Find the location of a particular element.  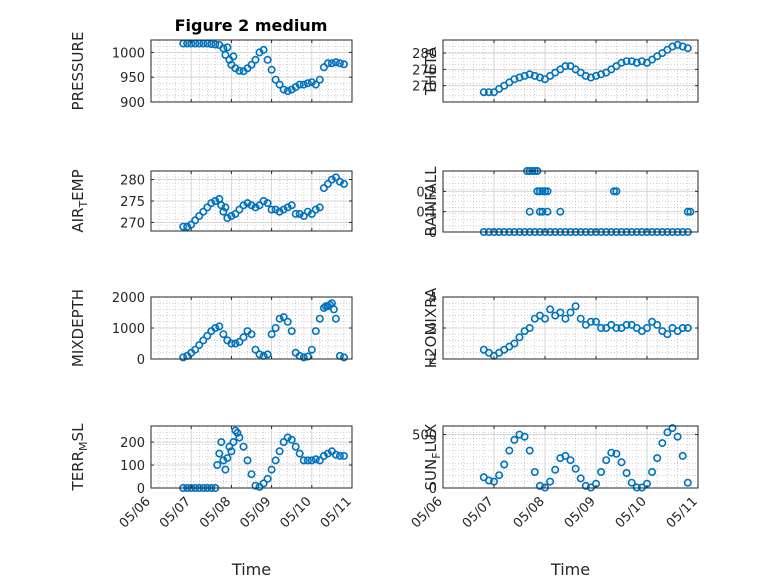

y-tick-label: 500 is located at coordinates (424, 436).